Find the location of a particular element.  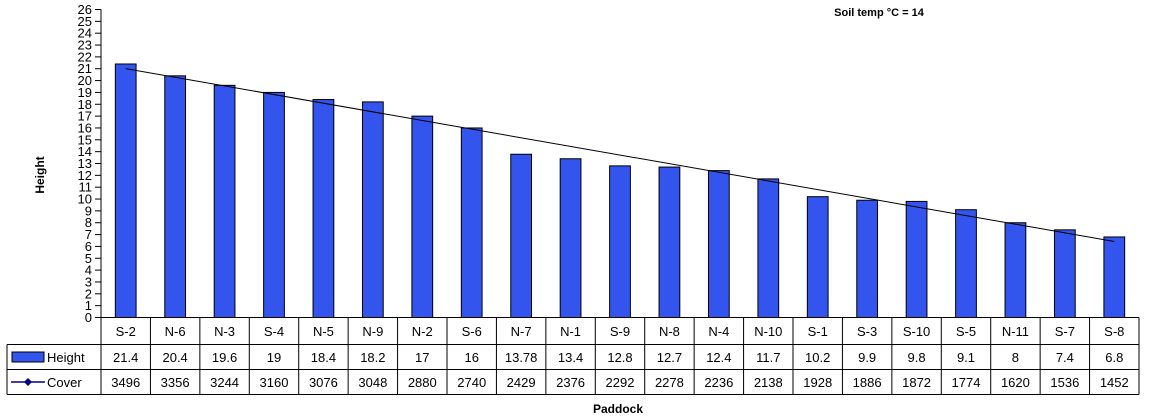

y-tick-label: 16 is located at coordinates (85, 127).